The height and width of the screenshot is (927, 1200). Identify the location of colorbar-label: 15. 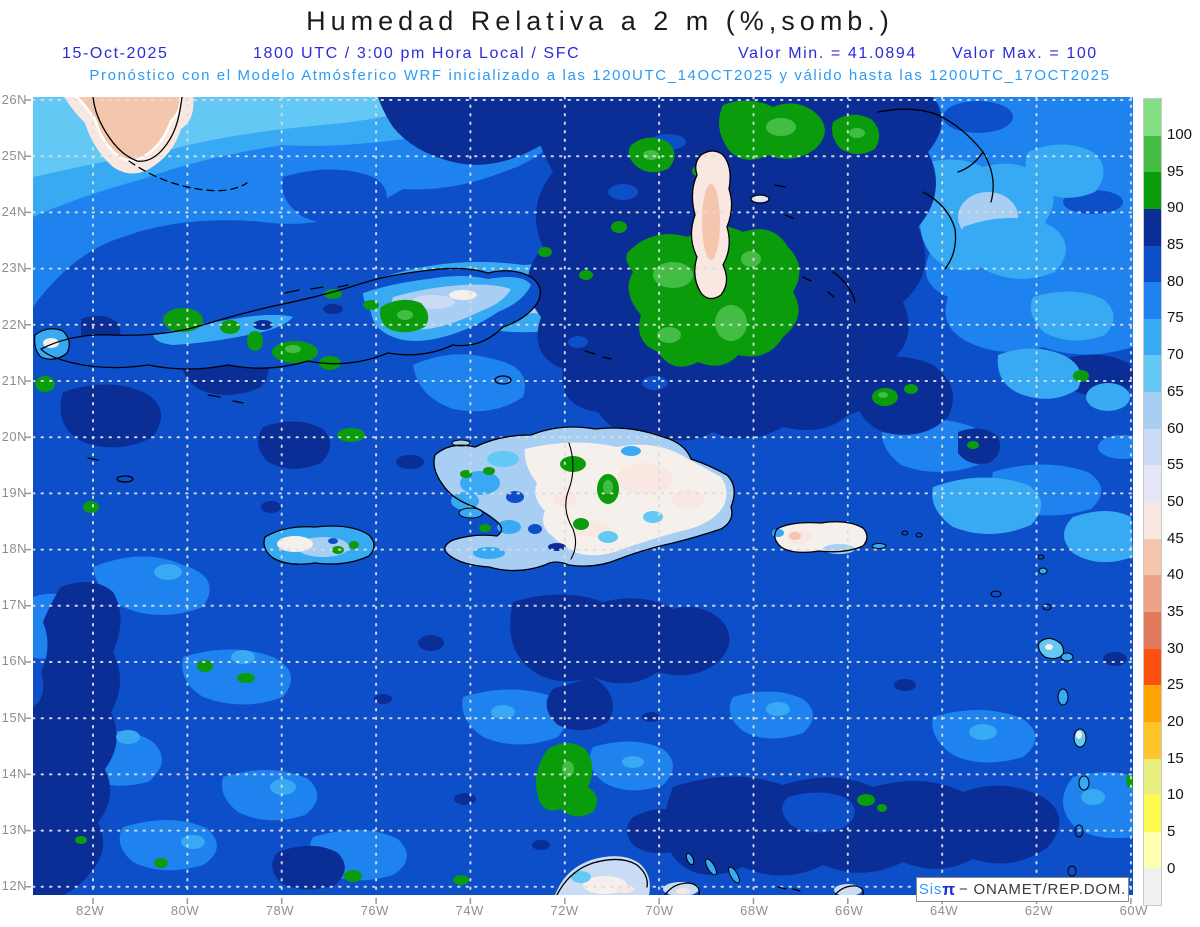
(1175, 758).